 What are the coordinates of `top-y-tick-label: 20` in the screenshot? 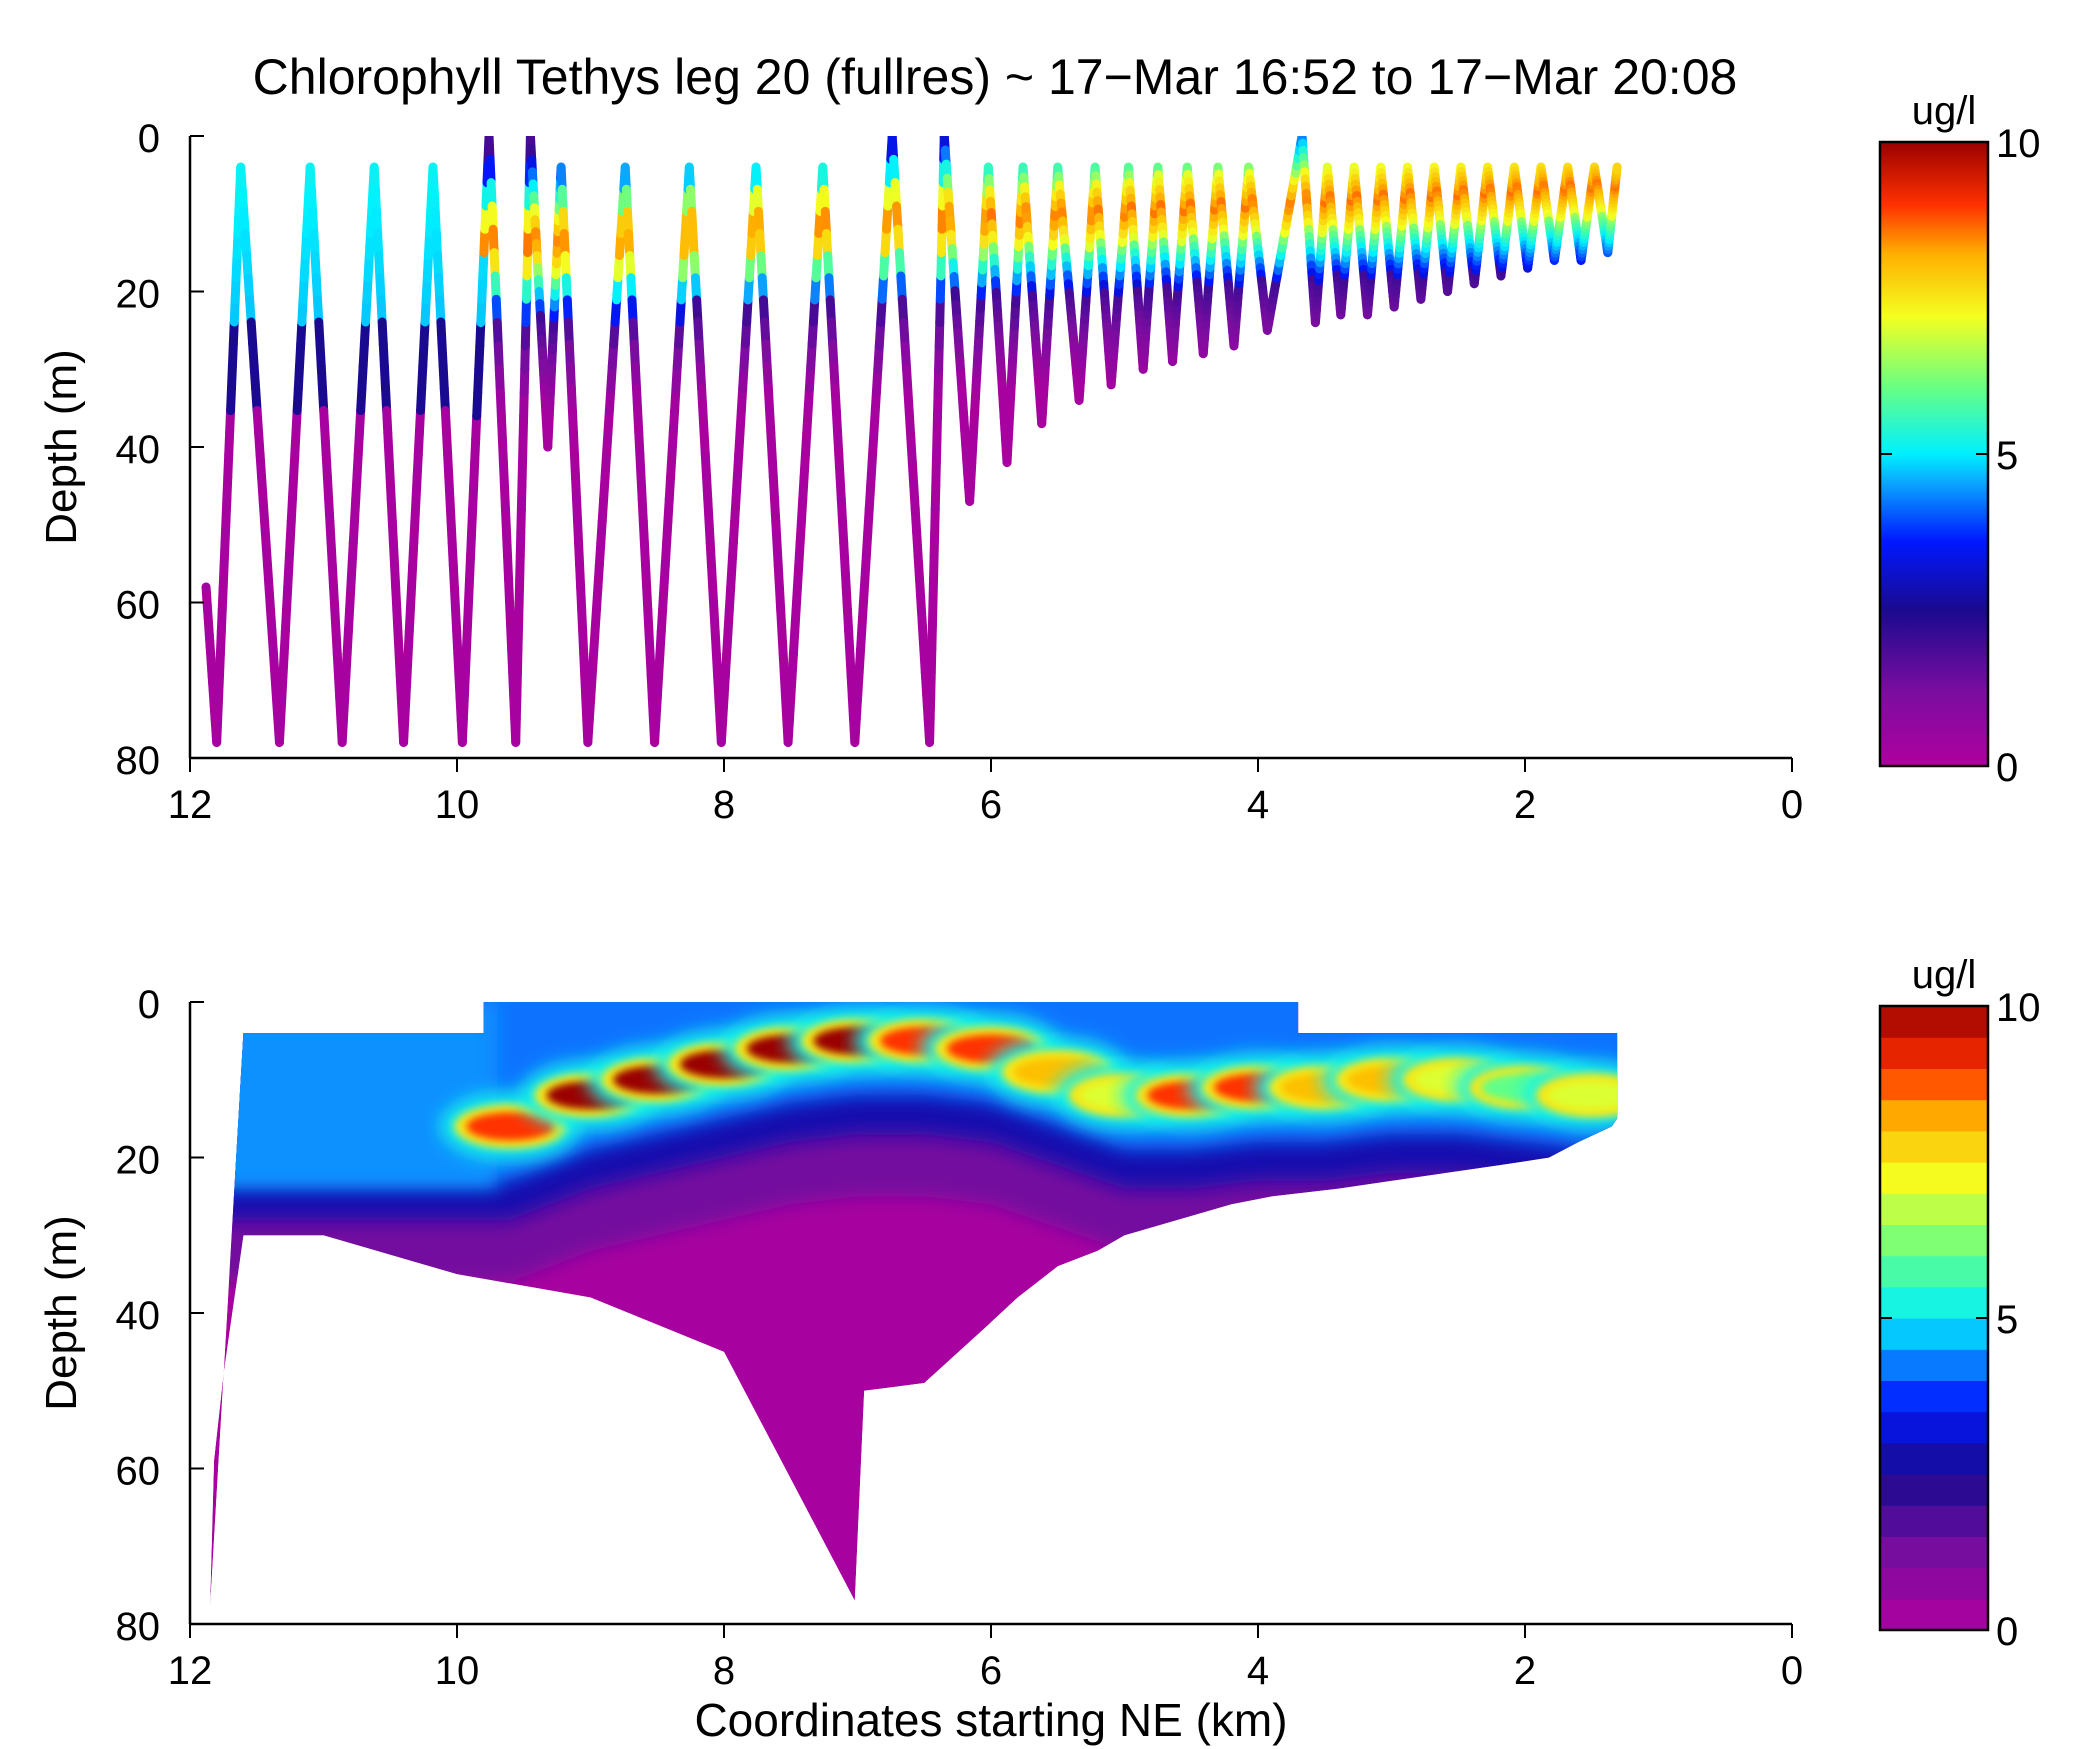 It's located at (138, 295).